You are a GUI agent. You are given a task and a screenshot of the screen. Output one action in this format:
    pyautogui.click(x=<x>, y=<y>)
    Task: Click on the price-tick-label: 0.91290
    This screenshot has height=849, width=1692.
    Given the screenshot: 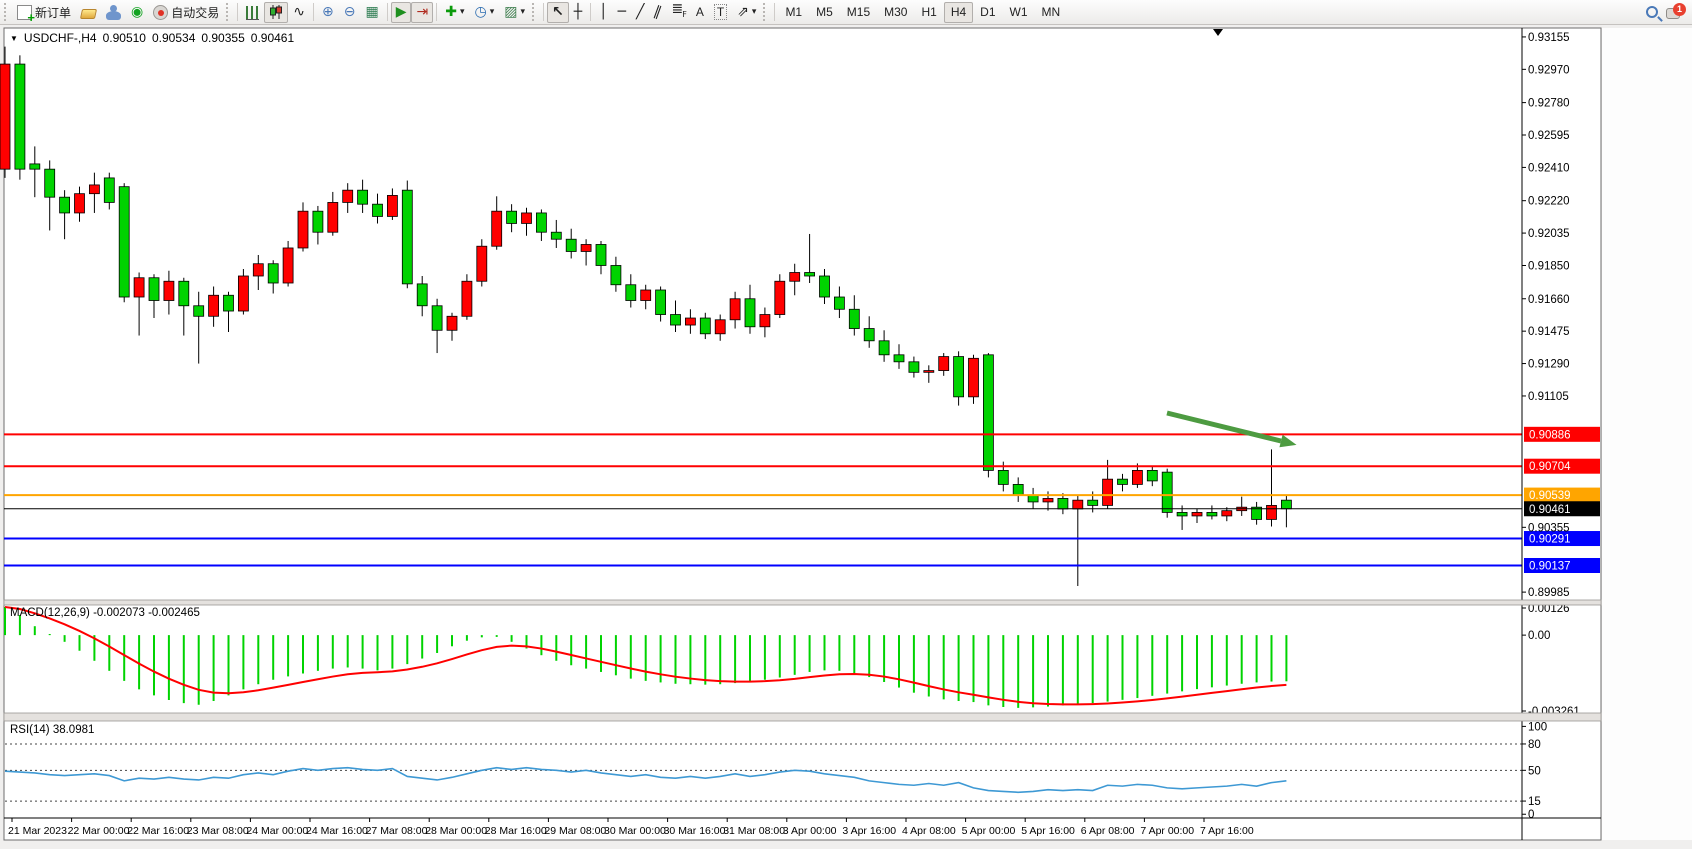 What is the action you would take?
    pyautogui.click(x=1549, y=365)
    